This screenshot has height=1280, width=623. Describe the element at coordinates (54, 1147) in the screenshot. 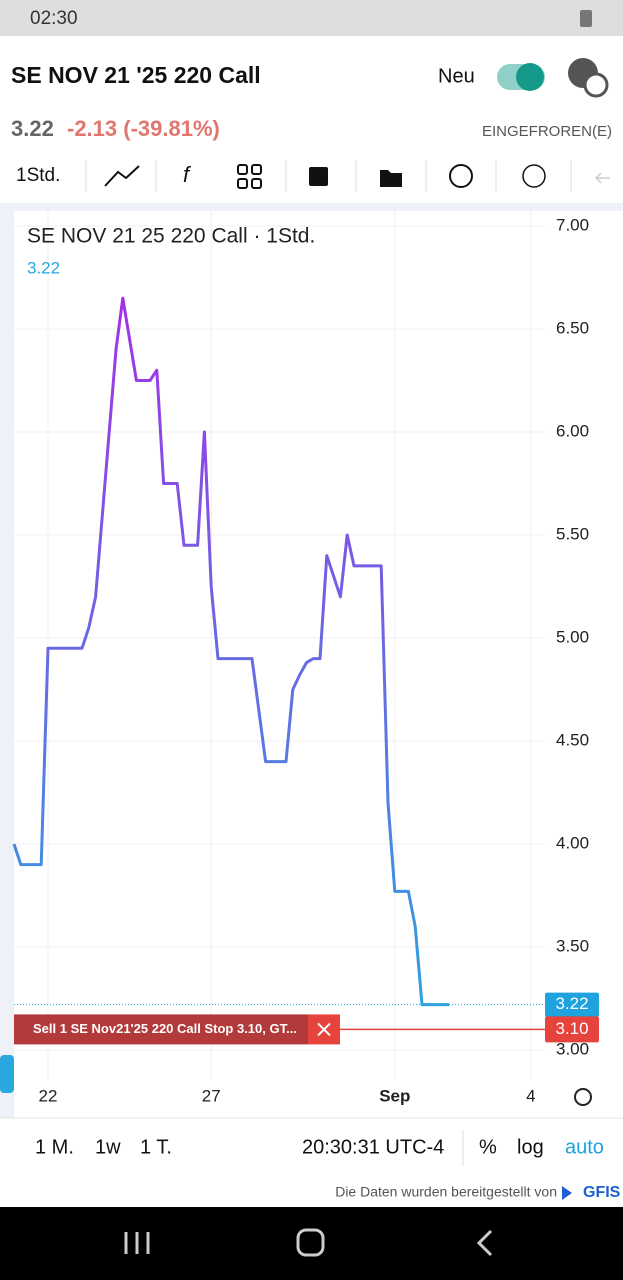

I see `range-button: 1 M.` at that location.